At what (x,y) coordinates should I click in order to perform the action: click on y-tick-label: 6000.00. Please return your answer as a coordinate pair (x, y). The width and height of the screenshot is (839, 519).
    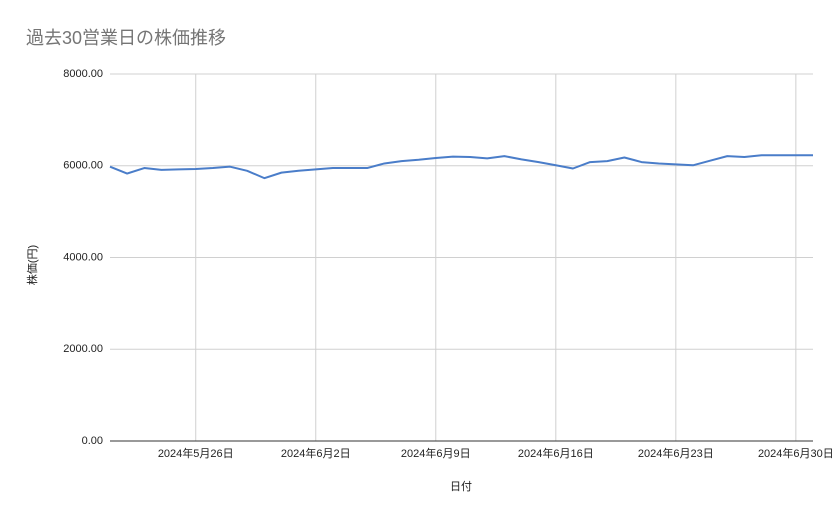
    Looking at the image, I should click on (83, 166).